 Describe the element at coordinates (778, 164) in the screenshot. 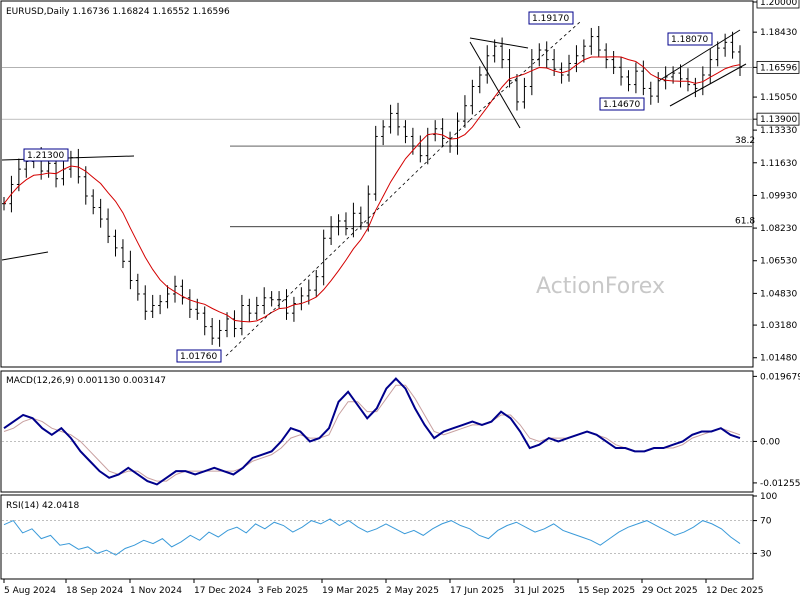

I see `price-tick-label: 1.11630` at that location.